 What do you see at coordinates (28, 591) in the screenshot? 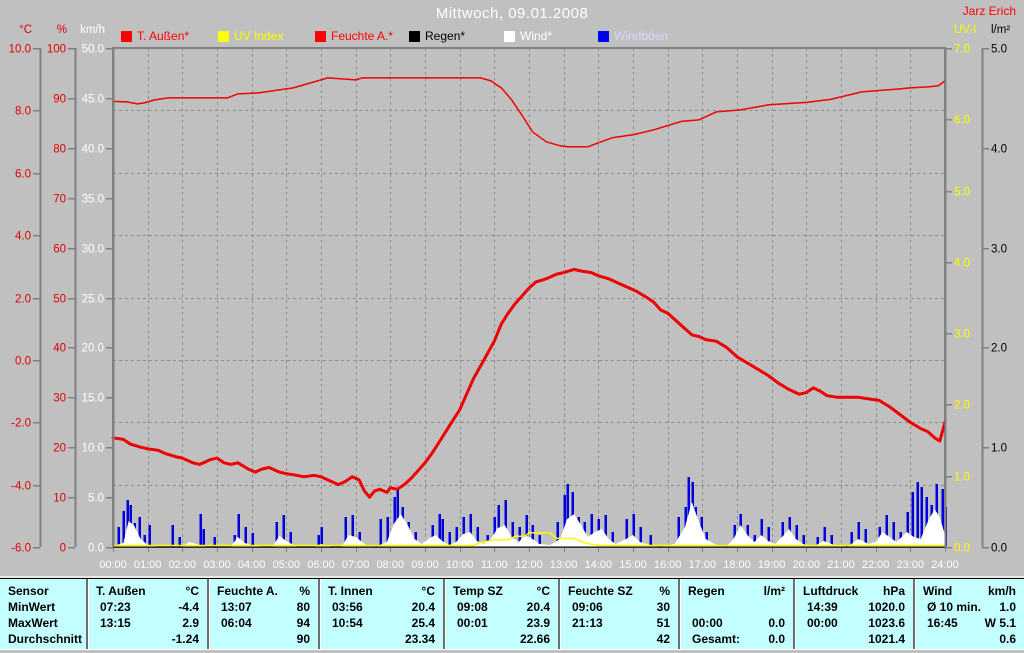
I see `table-row-label: Sensor` at bounding box center [28, 591].